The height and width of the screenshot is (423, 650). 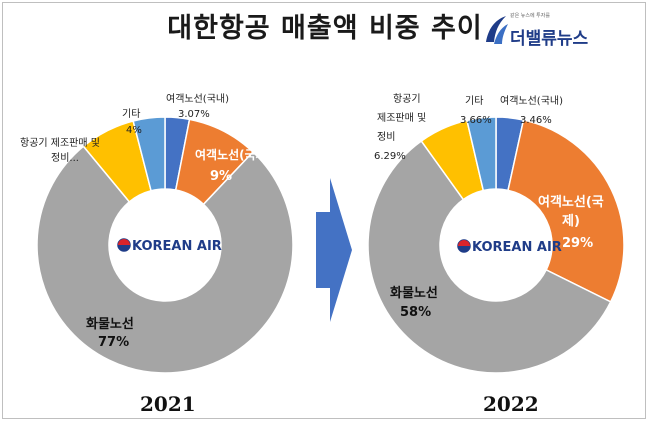 I want to click on label-2021-aircraft-name-line1: 항공기 제조판매 및, so click(x=60, y=143).